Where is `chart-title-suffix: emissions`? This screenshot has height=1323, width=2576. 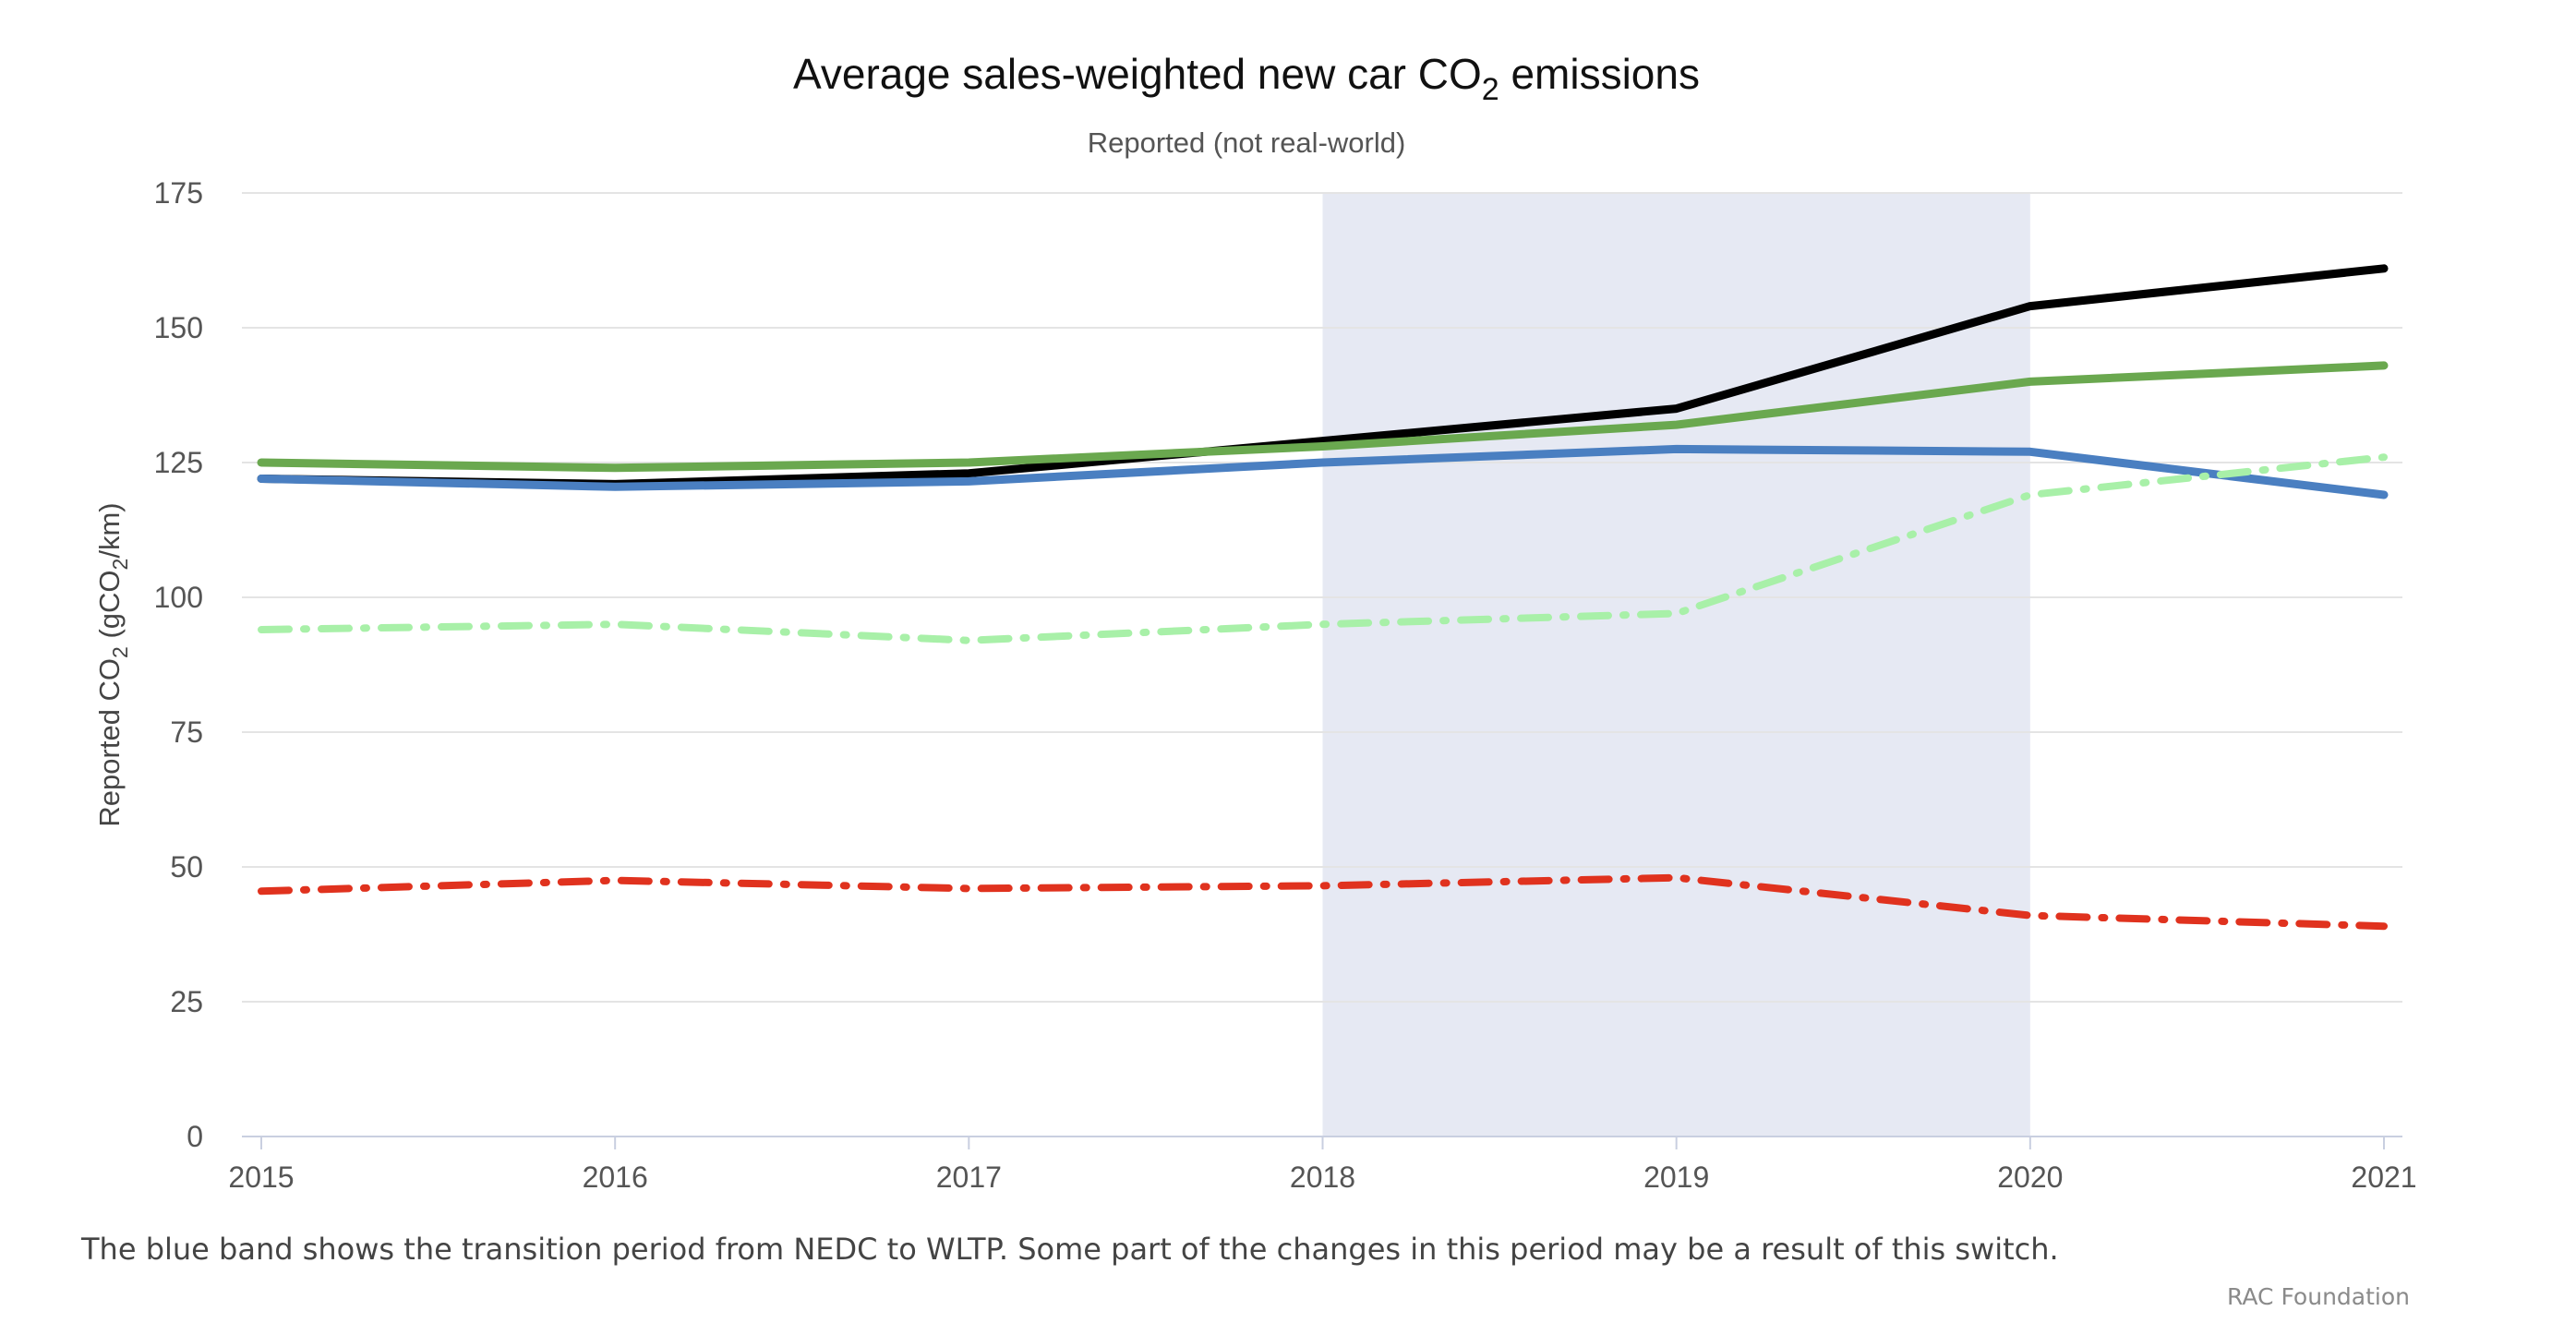
chart-title-suffix: emissions is located at coordinates (1599, 74).